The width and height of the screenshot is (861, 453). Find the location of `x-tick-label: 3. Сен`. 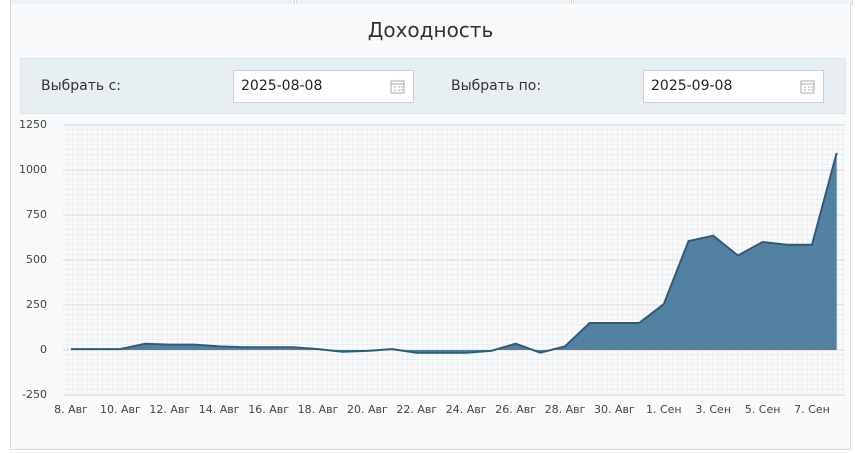

x-tick-label: 3. Сен is located at coordinates (713, 409).